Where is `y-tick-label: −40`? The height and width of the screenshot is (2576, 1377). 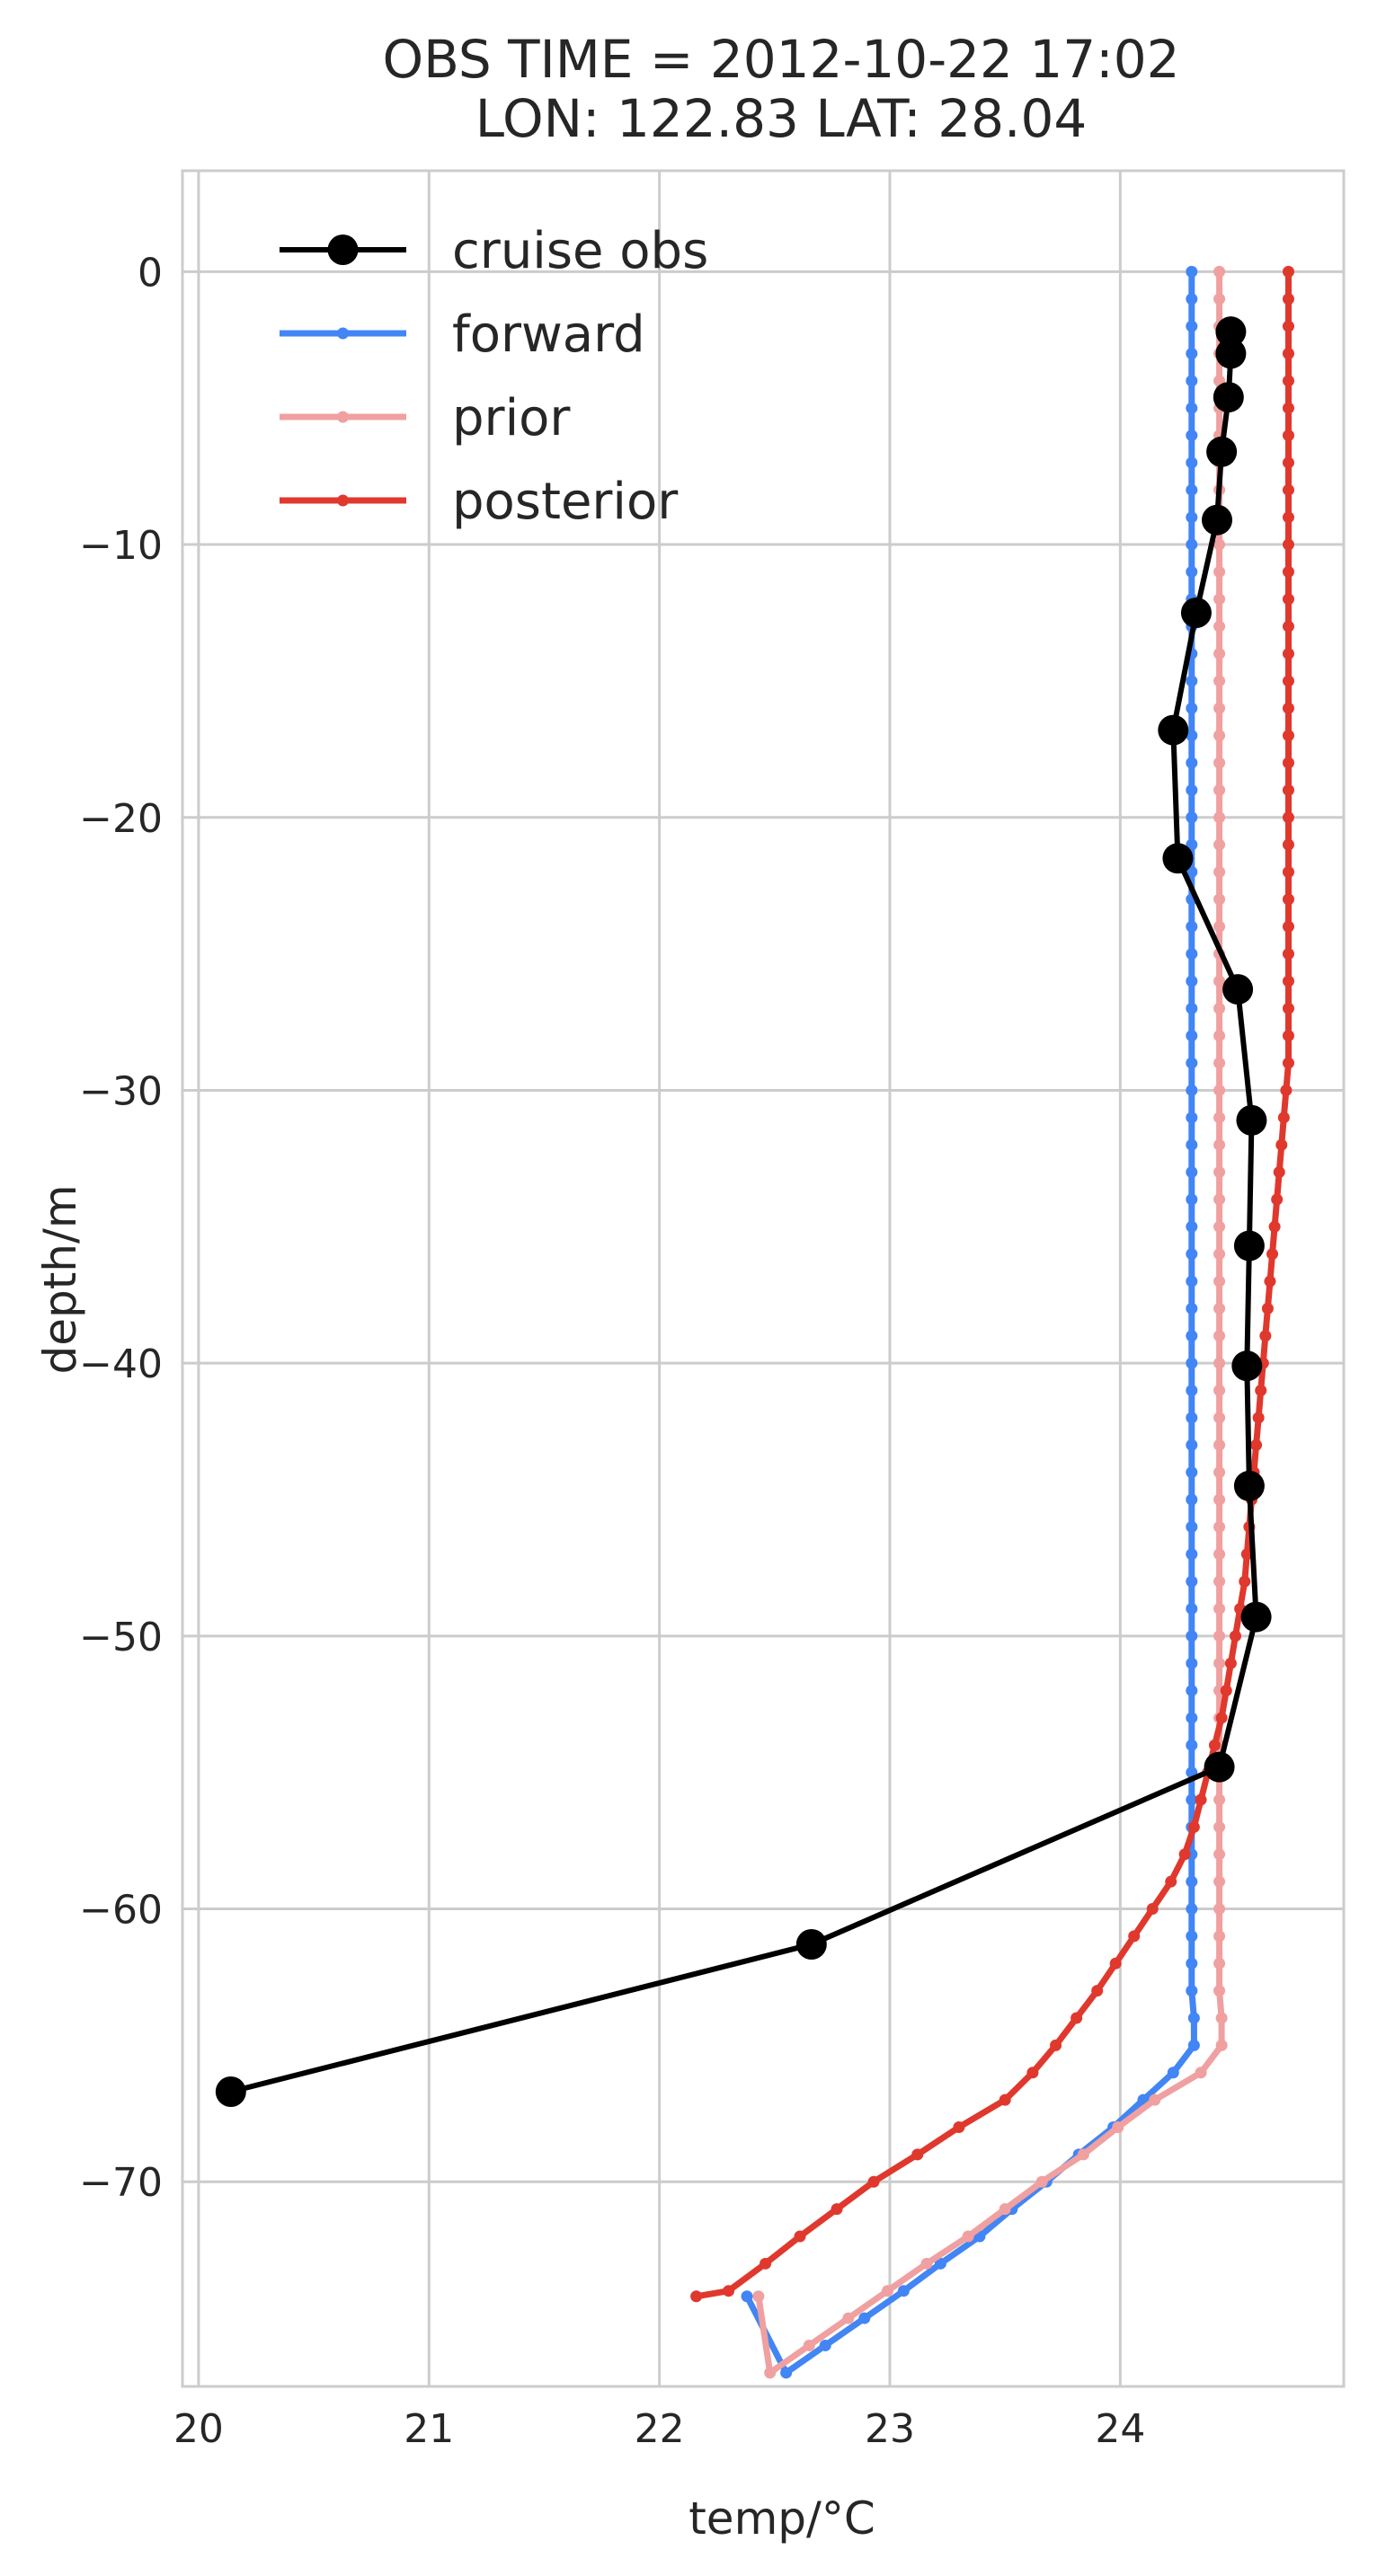
y-tick-label: −40 is located at coordinates (121, 1364).